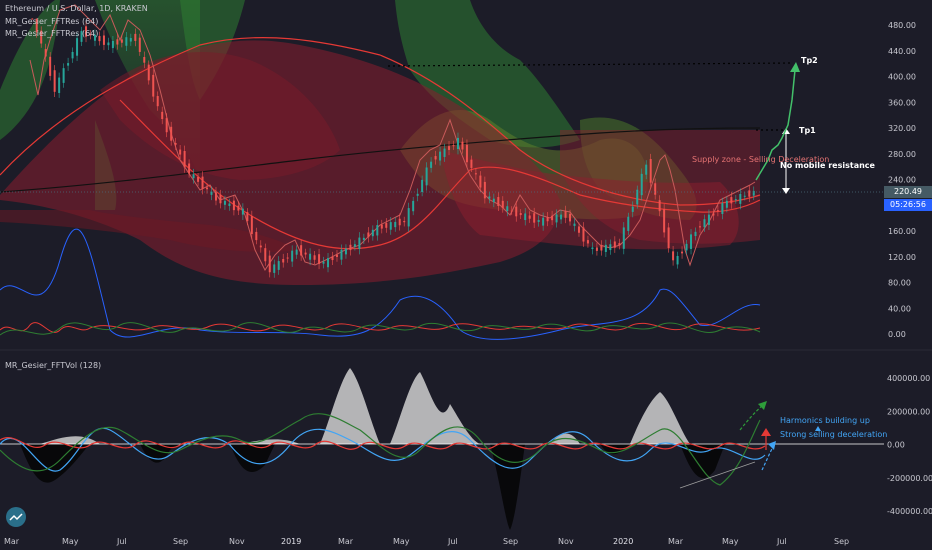 This screenshot has width=932, height=550. What do you see at coordinates (795, 67) in the screenshot?
I see `projection-arrow-head` at bounding box center [795, 67].